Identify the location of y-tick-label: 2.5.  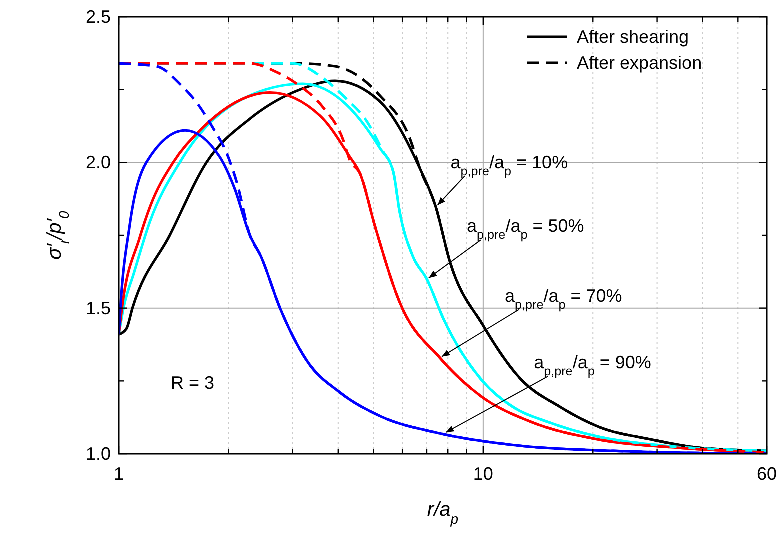
(98, 17).